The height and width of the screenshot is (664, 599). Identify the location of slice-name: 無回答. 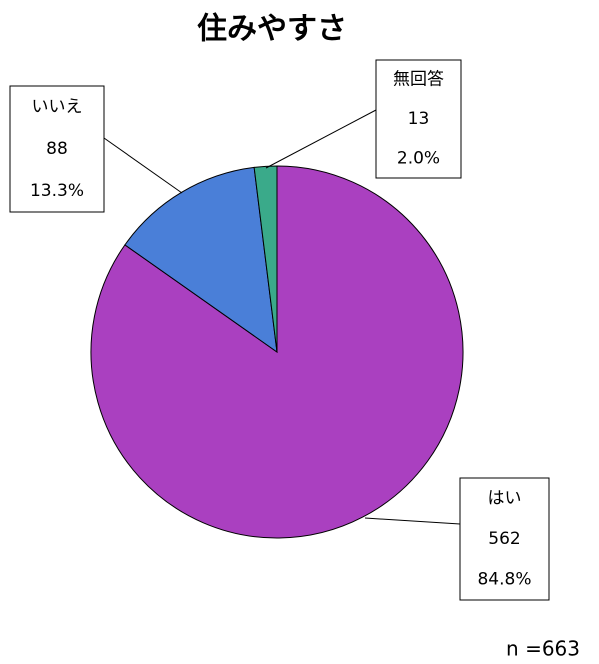
(418, 80).